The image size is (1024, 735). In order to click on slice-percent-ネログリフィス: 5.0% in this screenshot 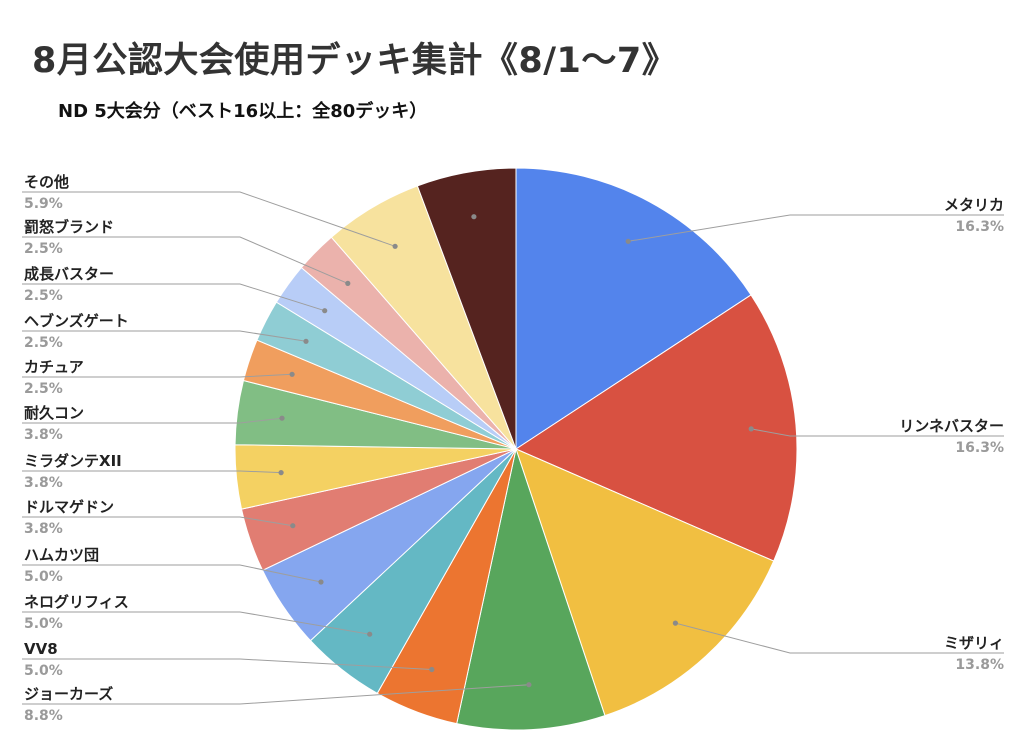, I will do `click(43, 624)`.